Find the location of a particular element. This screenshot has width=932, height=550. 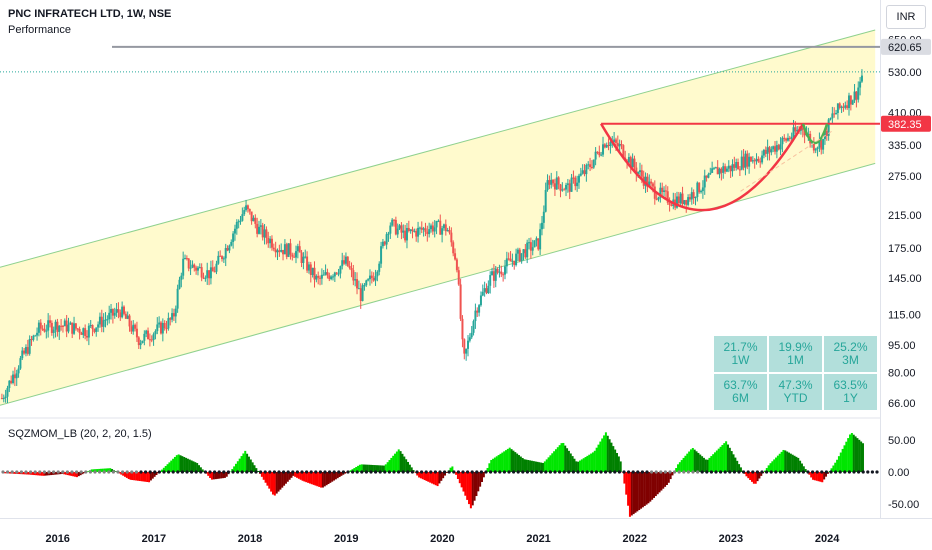

time-tick-label: 2020 is located at coordinates (442, 539).